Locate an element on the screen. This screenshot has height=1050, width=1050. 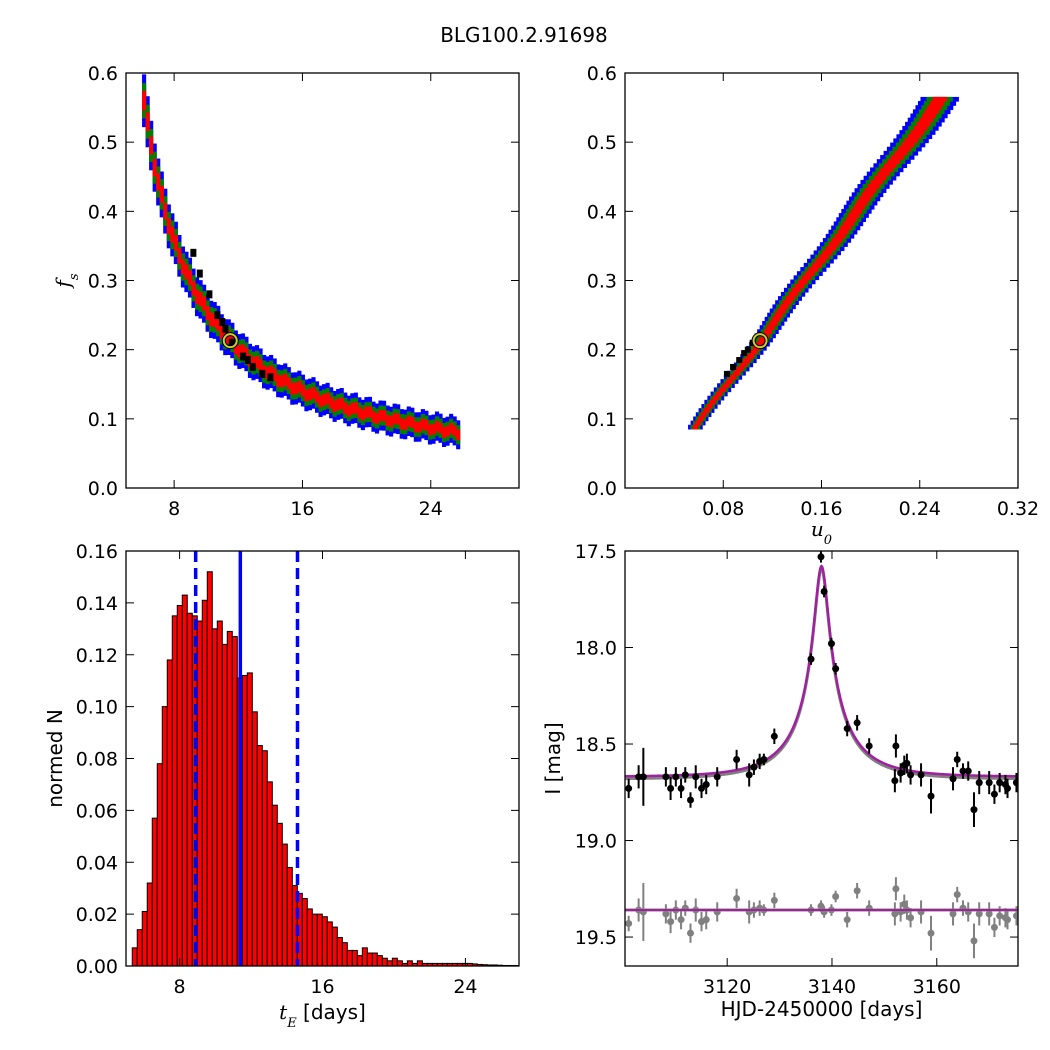
y-tick-label: 0.00 is located at coordinates (97, 967).